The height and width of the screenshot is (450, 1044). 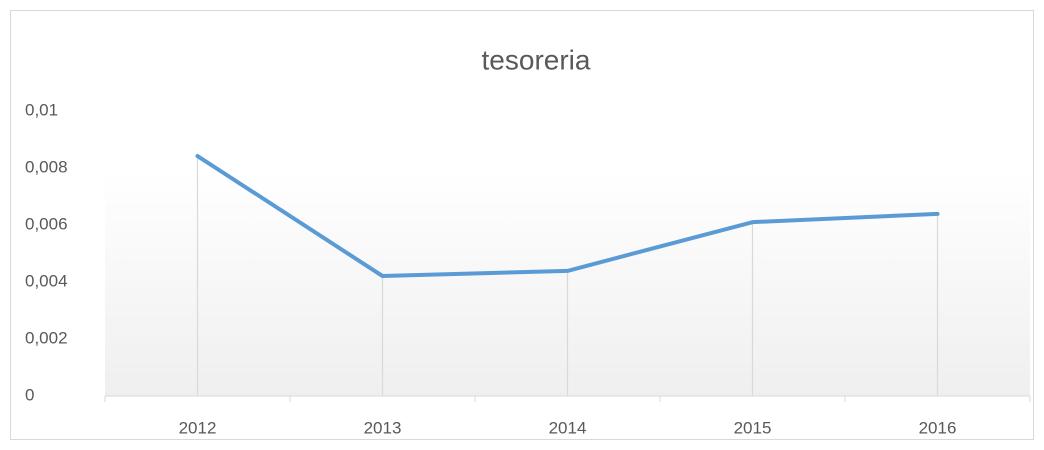 I want to click on y-tick-label: 0,008, so click(x=46, y=166).